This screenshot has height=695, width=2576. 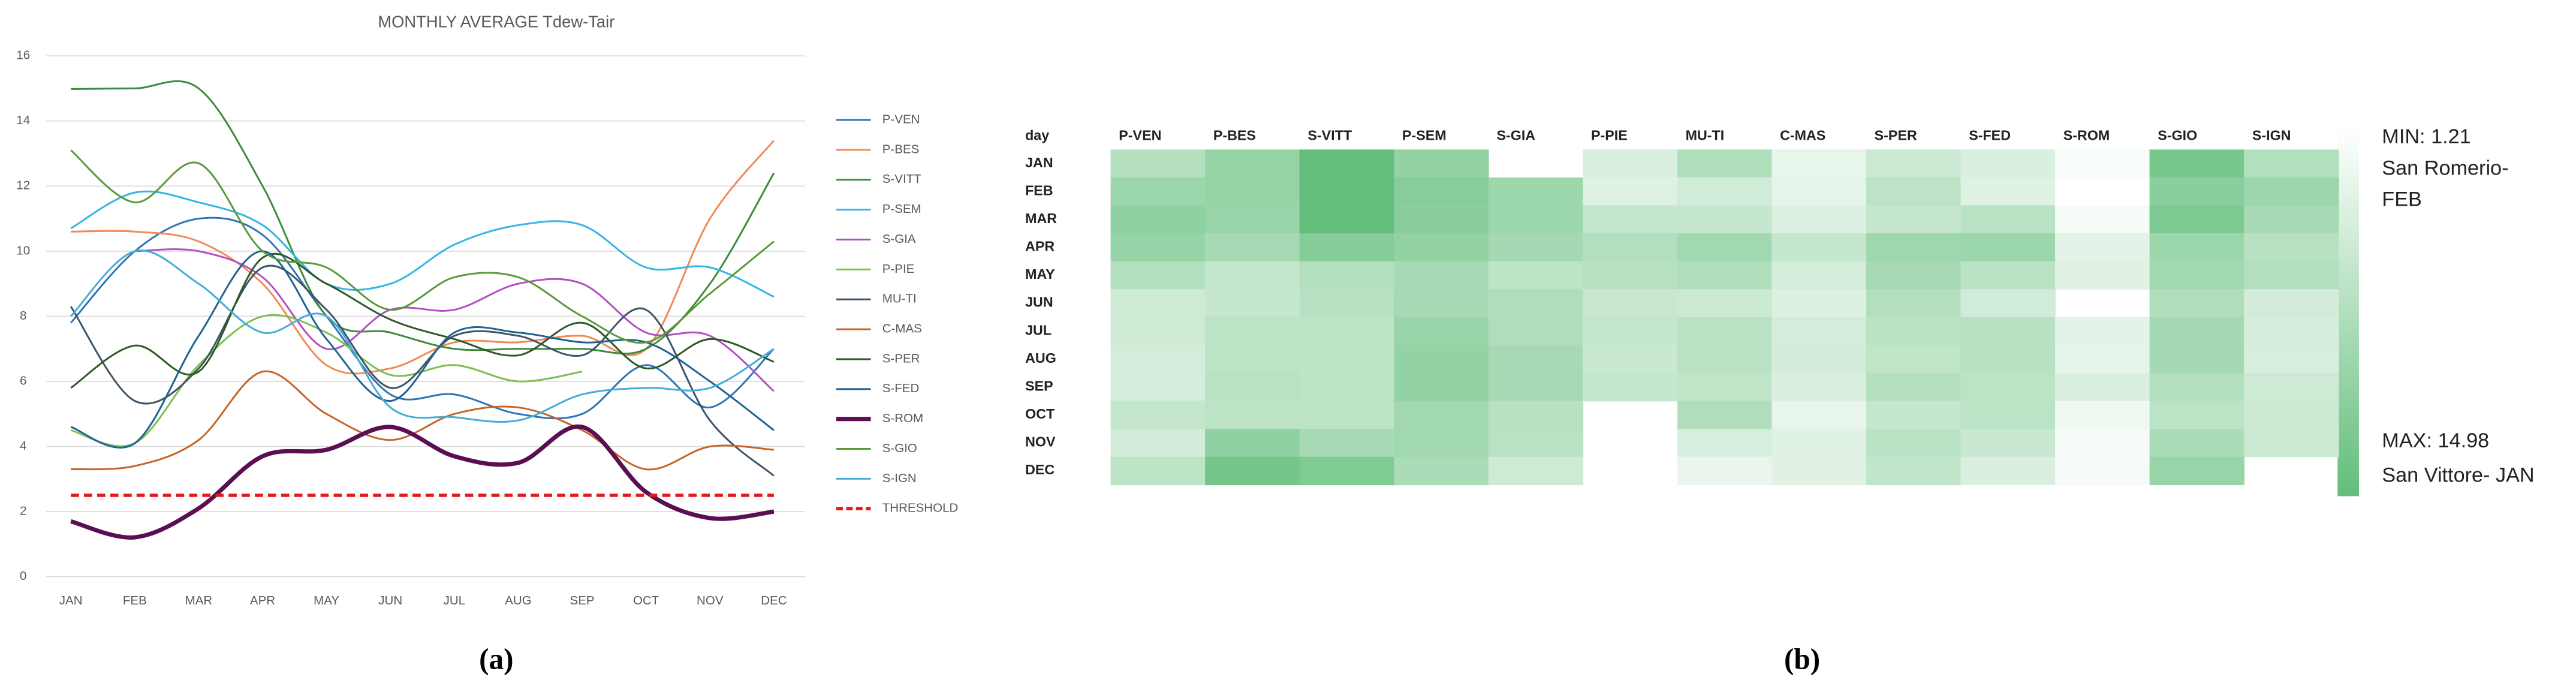 I want to click on scale-max-label: MAX: 14.98, so click(x=2436, y=440).